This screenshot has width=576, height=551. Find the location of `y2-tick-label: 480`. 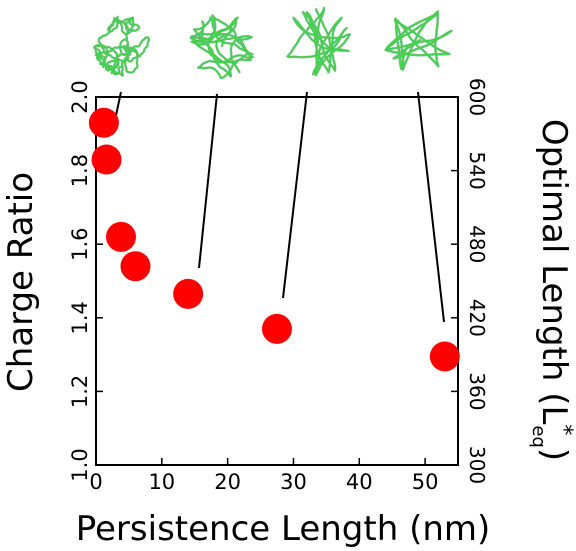

y2-tick-label: 480 is located at coordinates (477, 244).